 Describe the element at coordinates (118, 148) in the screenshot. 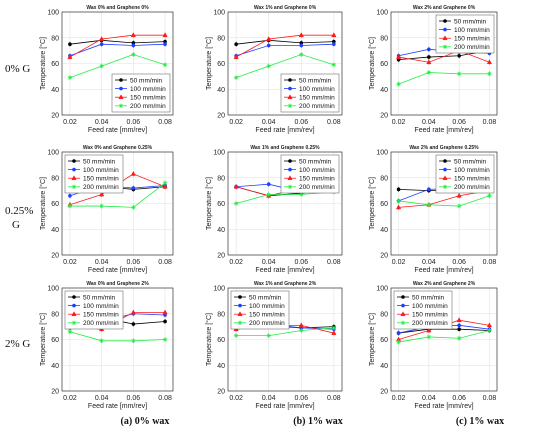

I see `panel-title: Wax 0% and Graphene 0.25%` at that location.